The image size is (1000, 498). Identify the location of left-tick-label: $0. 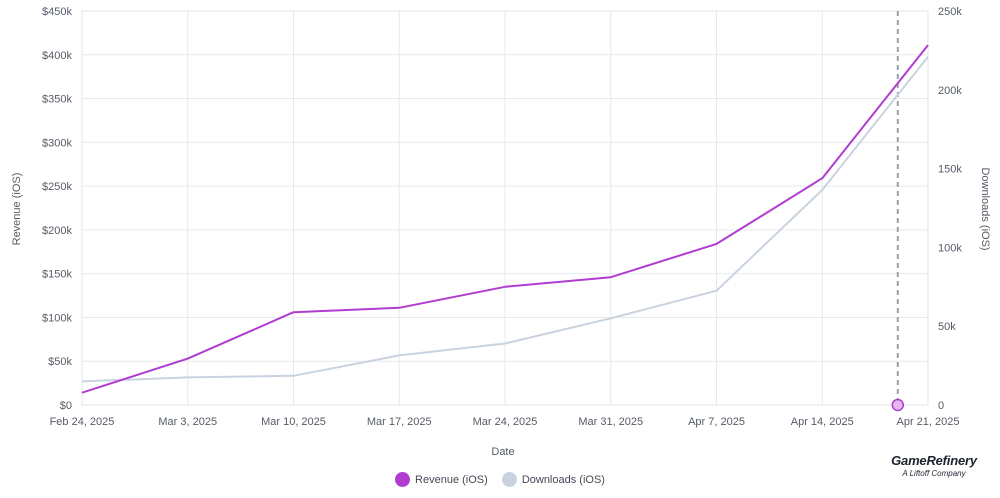
(66, 406).